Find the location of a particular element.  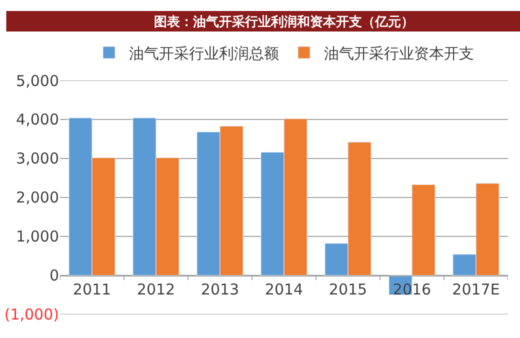

x-tick-label: 2015 is located at coordinates (348, 289).